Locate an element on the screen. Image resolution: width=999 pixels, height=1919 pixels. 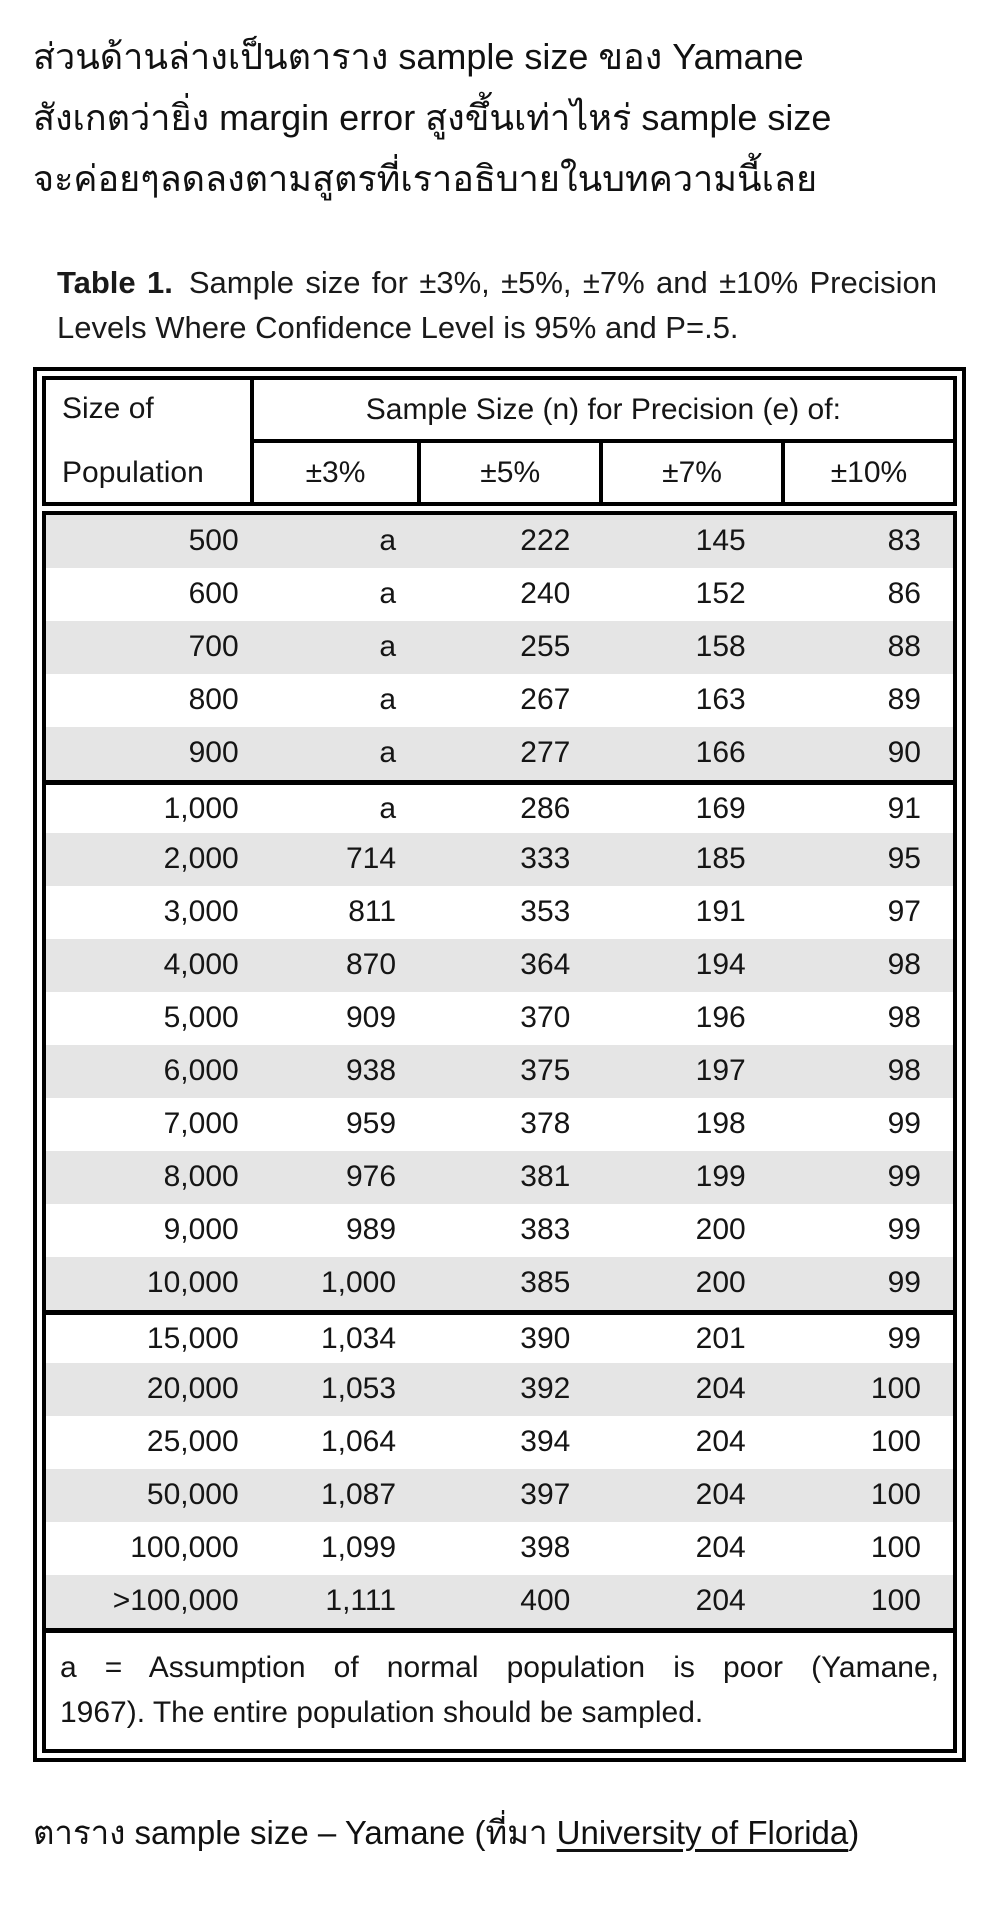
sample-size-cell: 166 is located at coordinates (720, 753).